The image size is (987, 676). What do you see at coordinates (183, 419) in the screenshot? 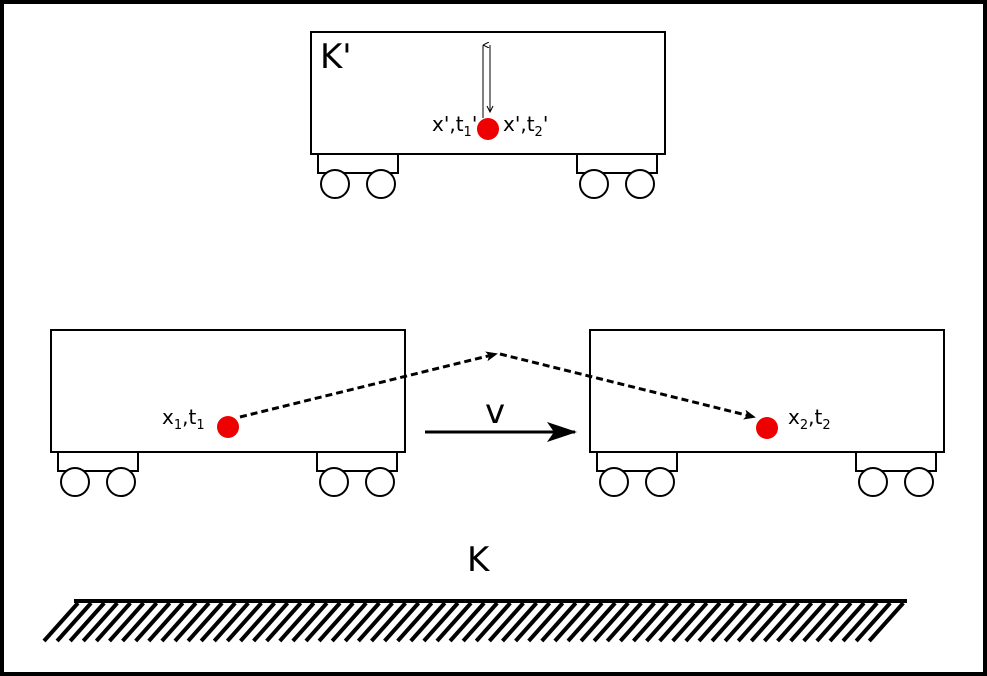
I see `event-label-e1: x1,t1` at bounding box center [183, 419].